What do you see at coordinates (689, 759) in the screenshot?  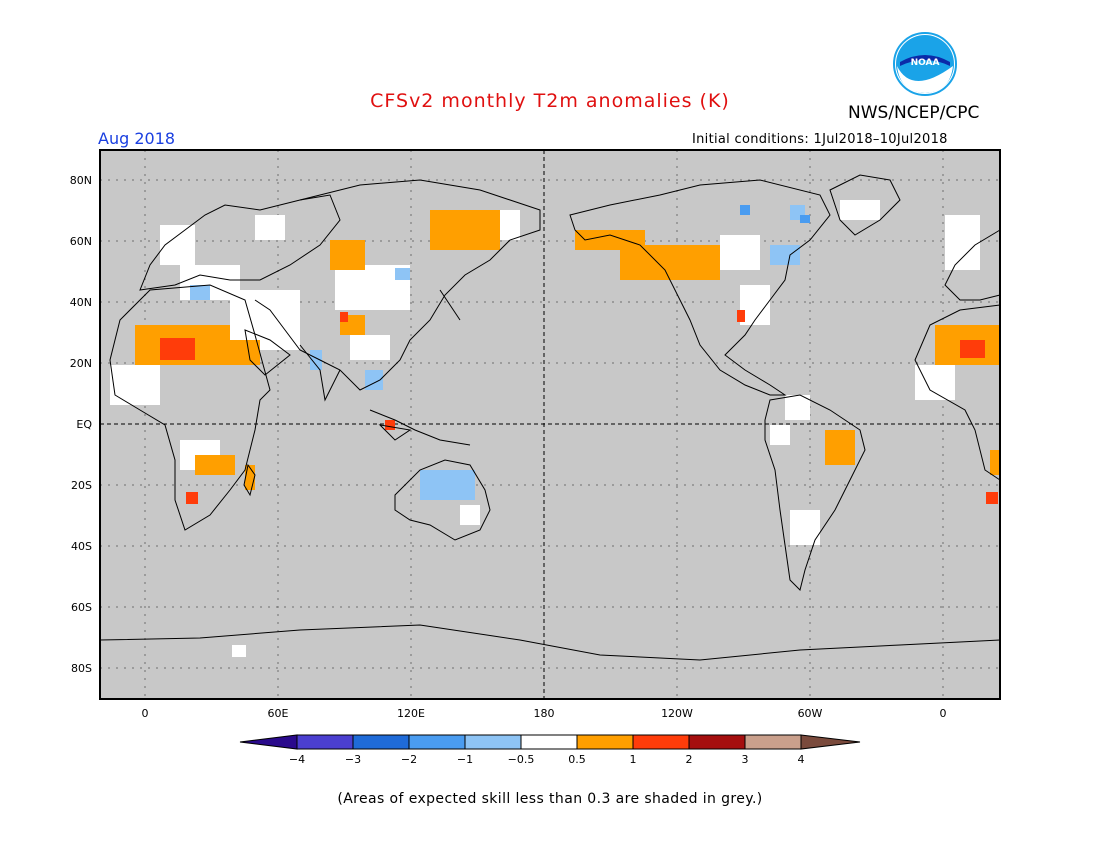 I see `colorbar-label: 2` at bounding box center [689, 759].